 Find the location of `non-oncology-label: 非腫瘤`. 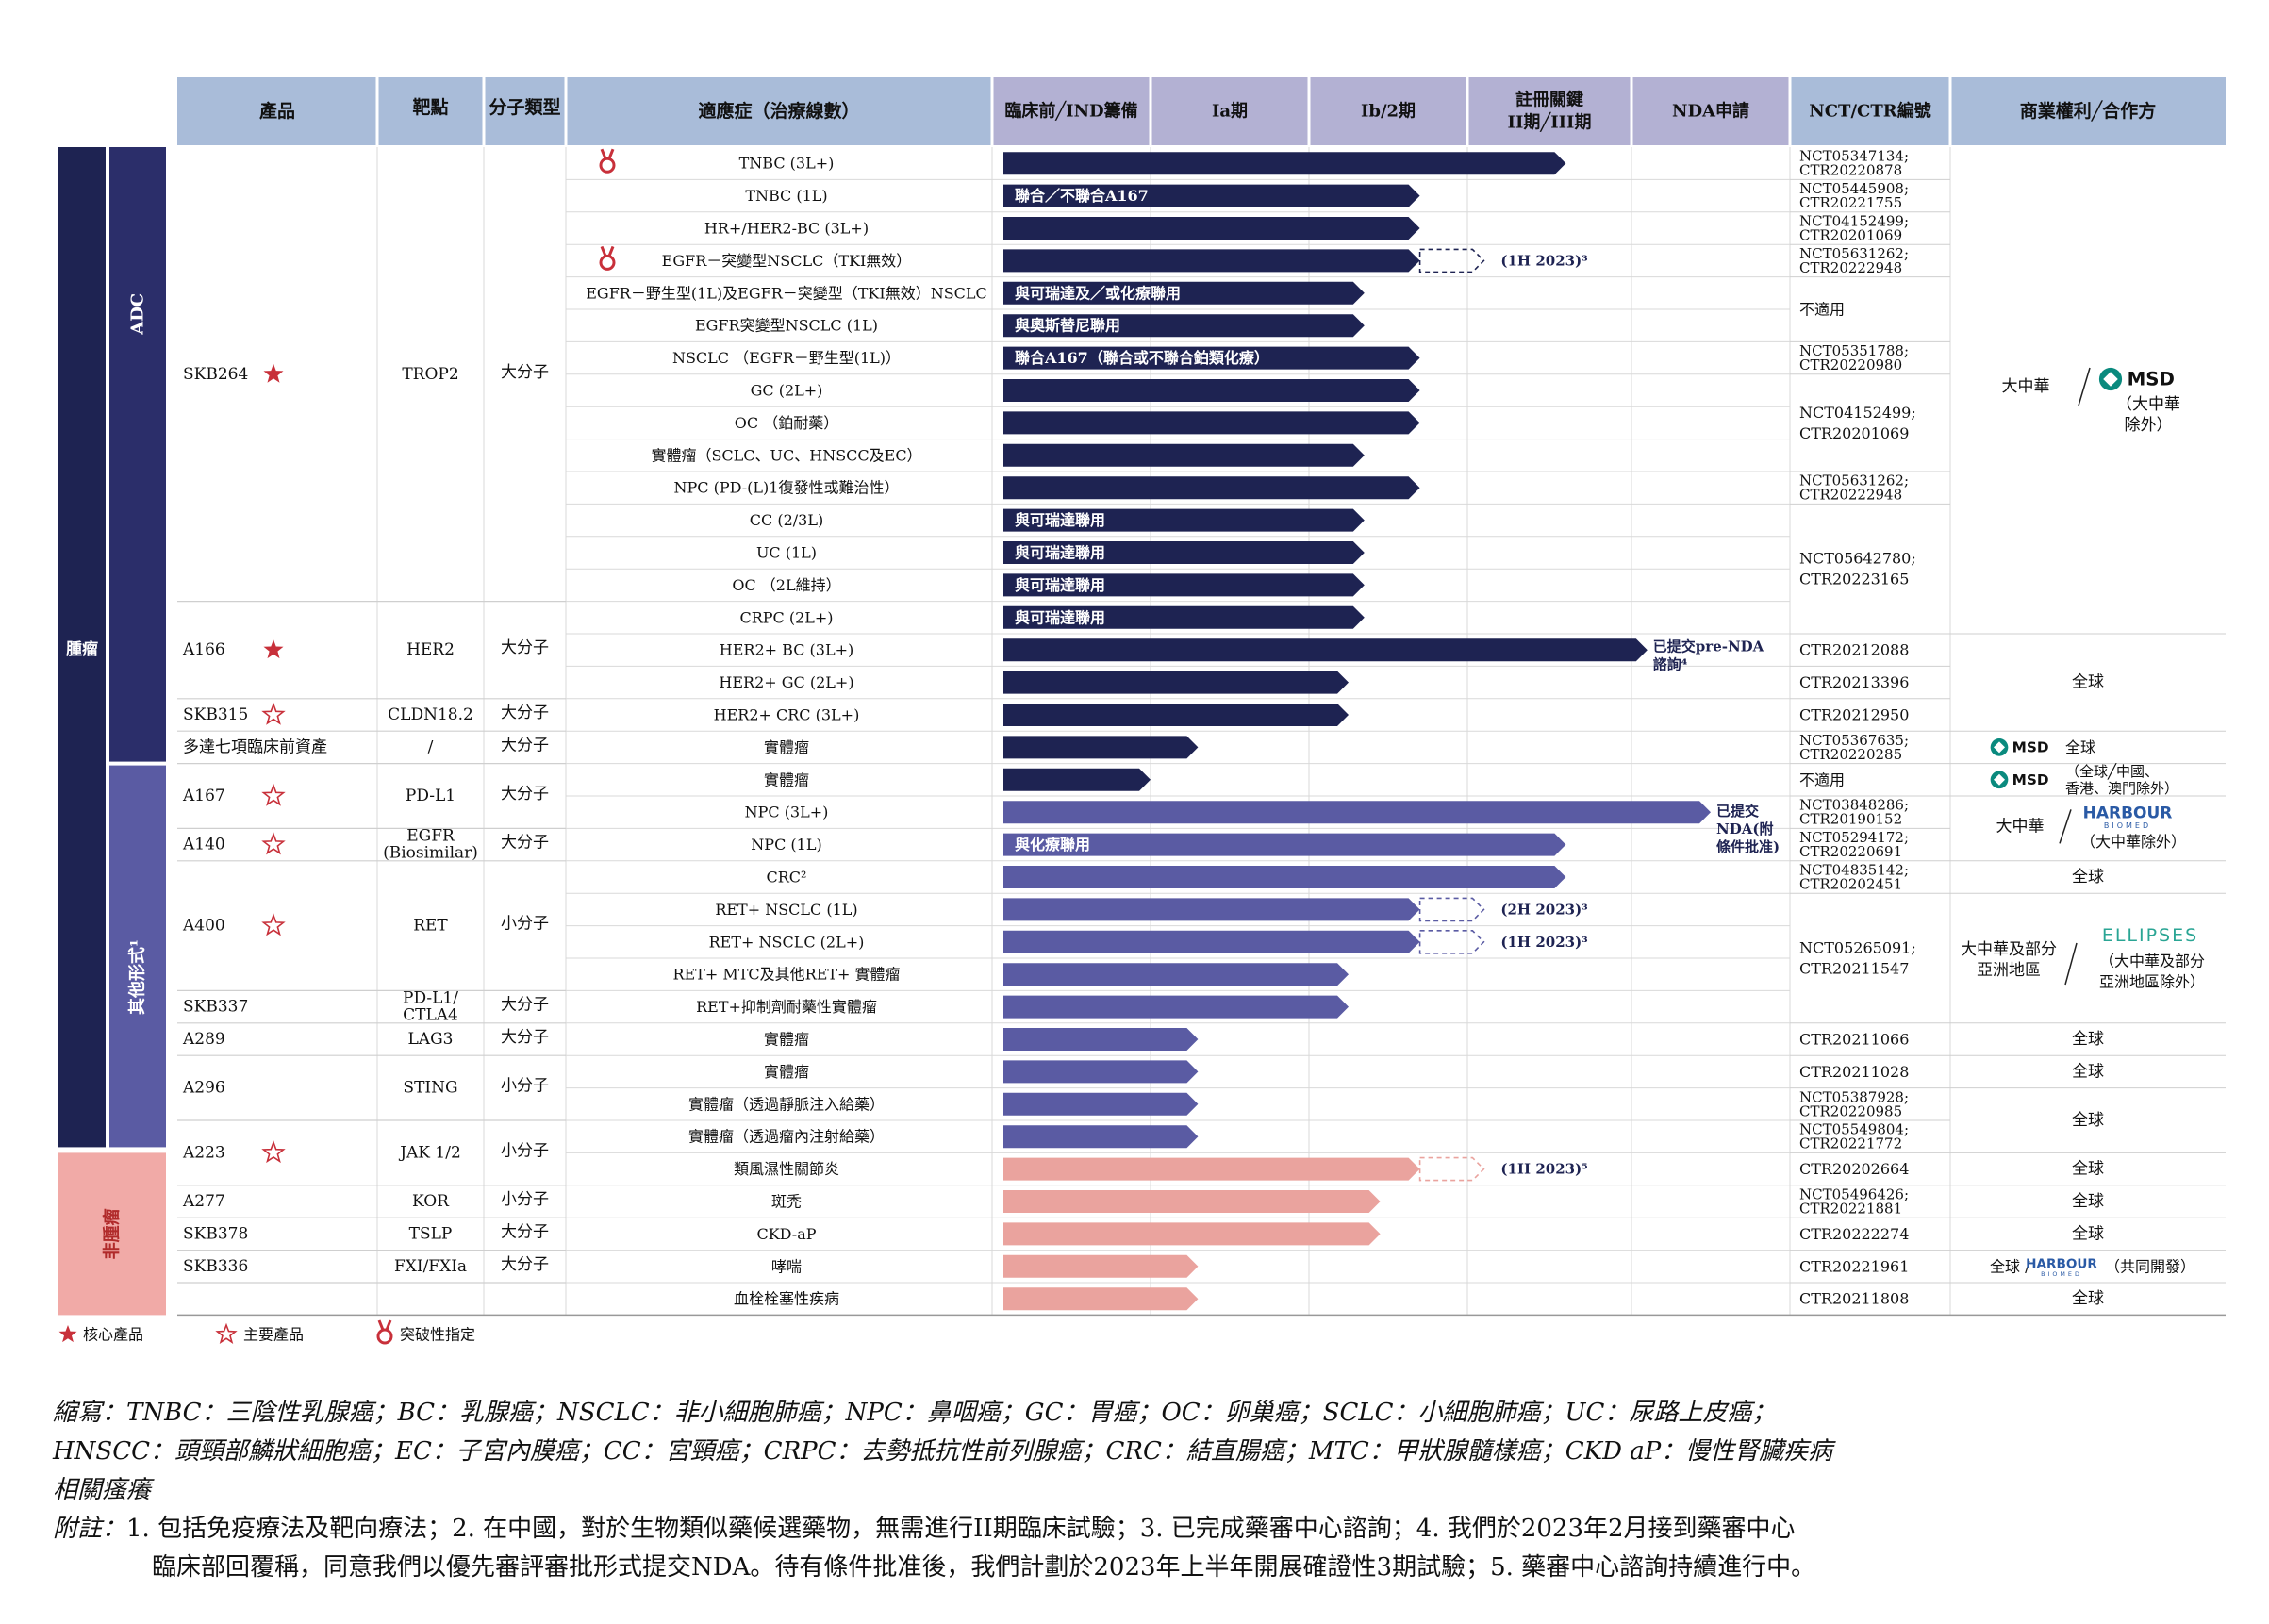

non-oncology-label: 非腫瘤 is located at coordinates (113, 1233).